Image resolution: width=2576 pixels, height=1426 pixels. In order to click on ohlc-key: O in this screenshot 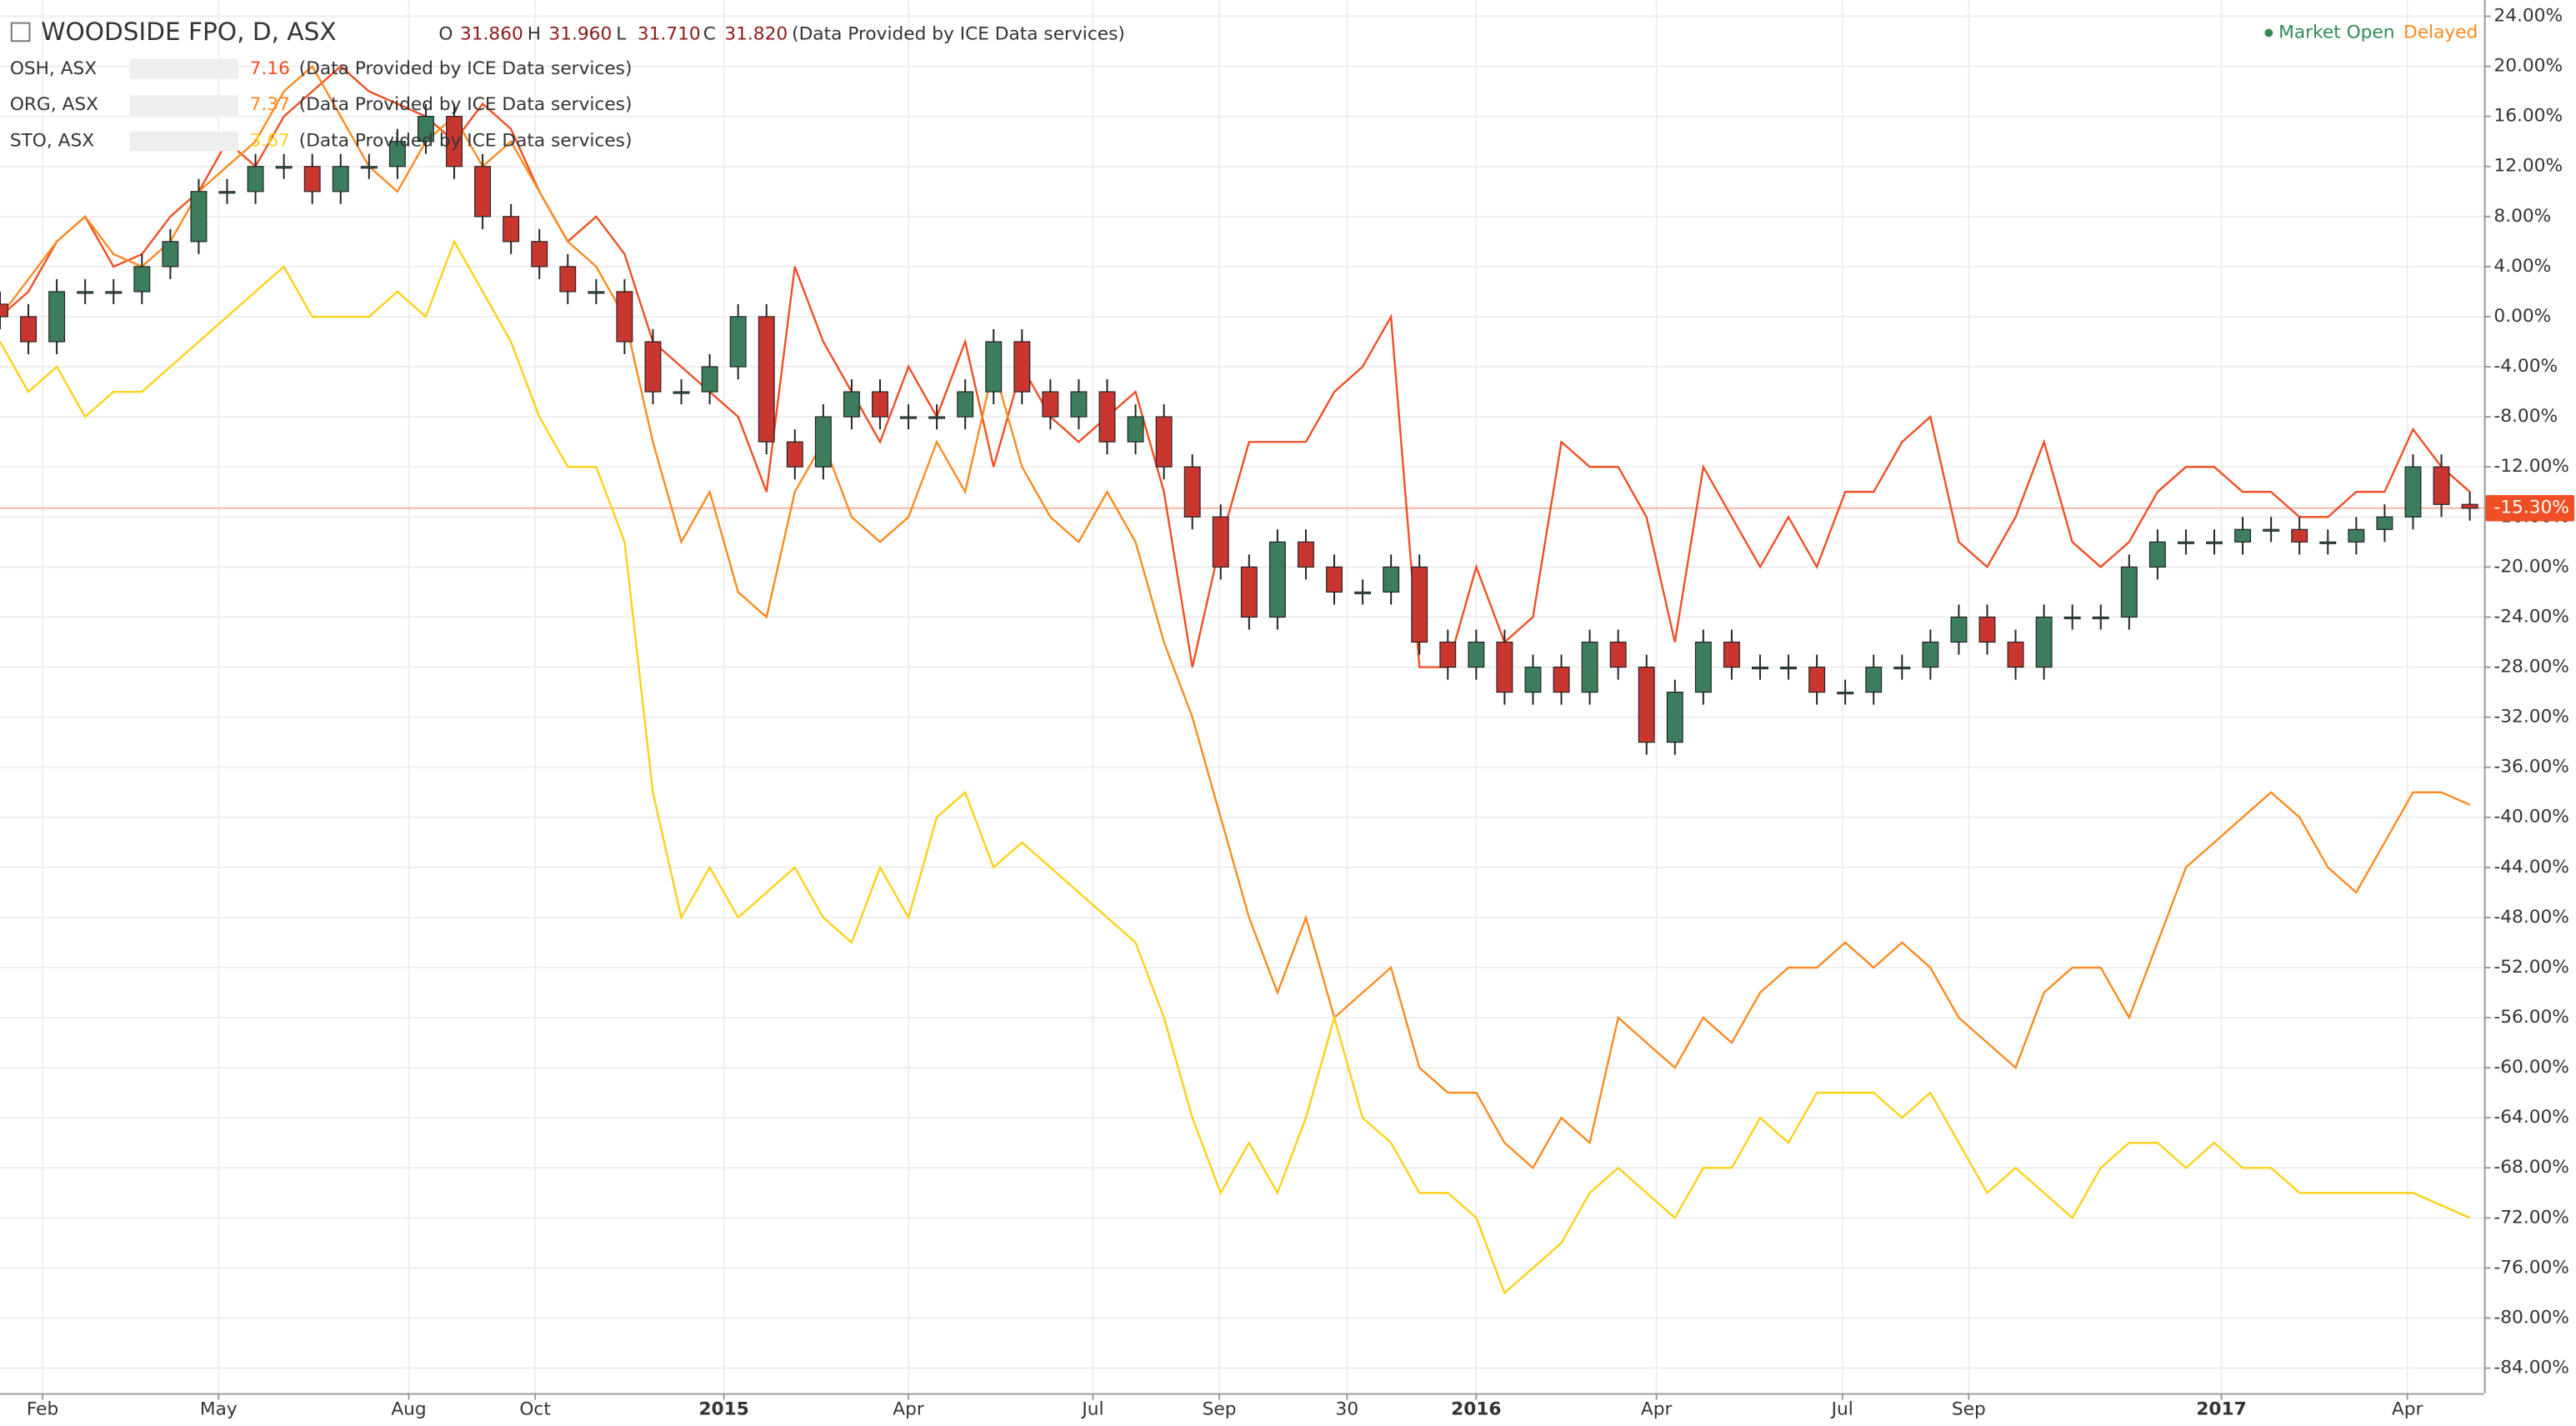, I will do `click(446, 34)`.